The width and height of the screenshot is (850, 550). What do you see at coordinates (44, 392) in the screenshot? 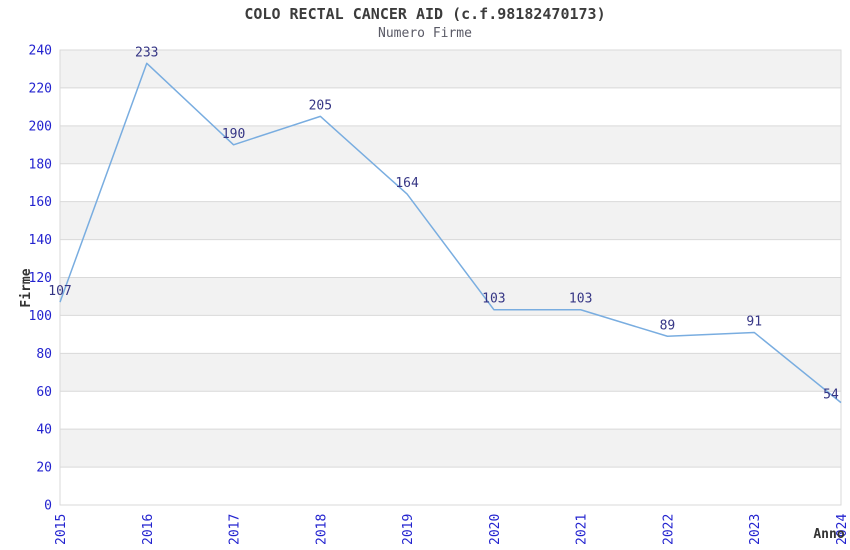
I see `y-tick-label: 60` at bounding box center [44, 392].